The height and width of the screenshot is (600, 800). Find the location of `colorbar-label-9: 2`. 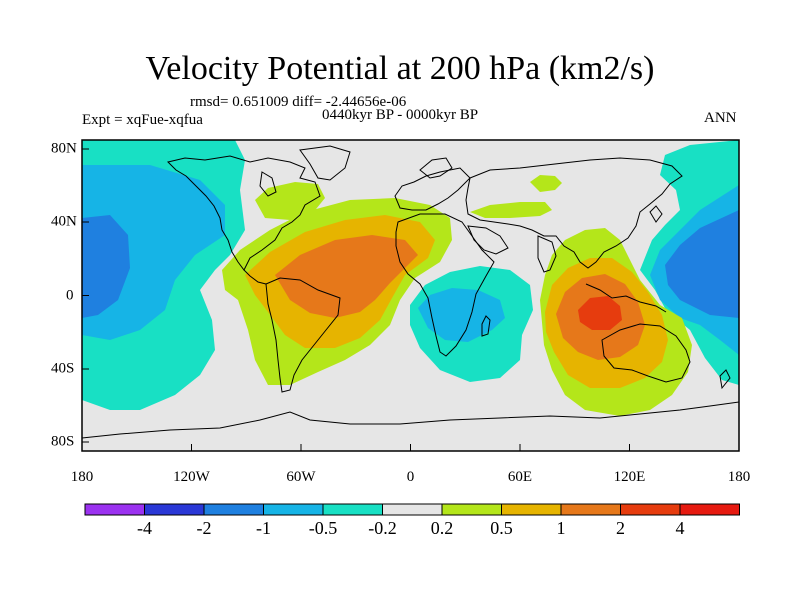

colorbar-label-9: 2 is located at coordinates (620, 528).